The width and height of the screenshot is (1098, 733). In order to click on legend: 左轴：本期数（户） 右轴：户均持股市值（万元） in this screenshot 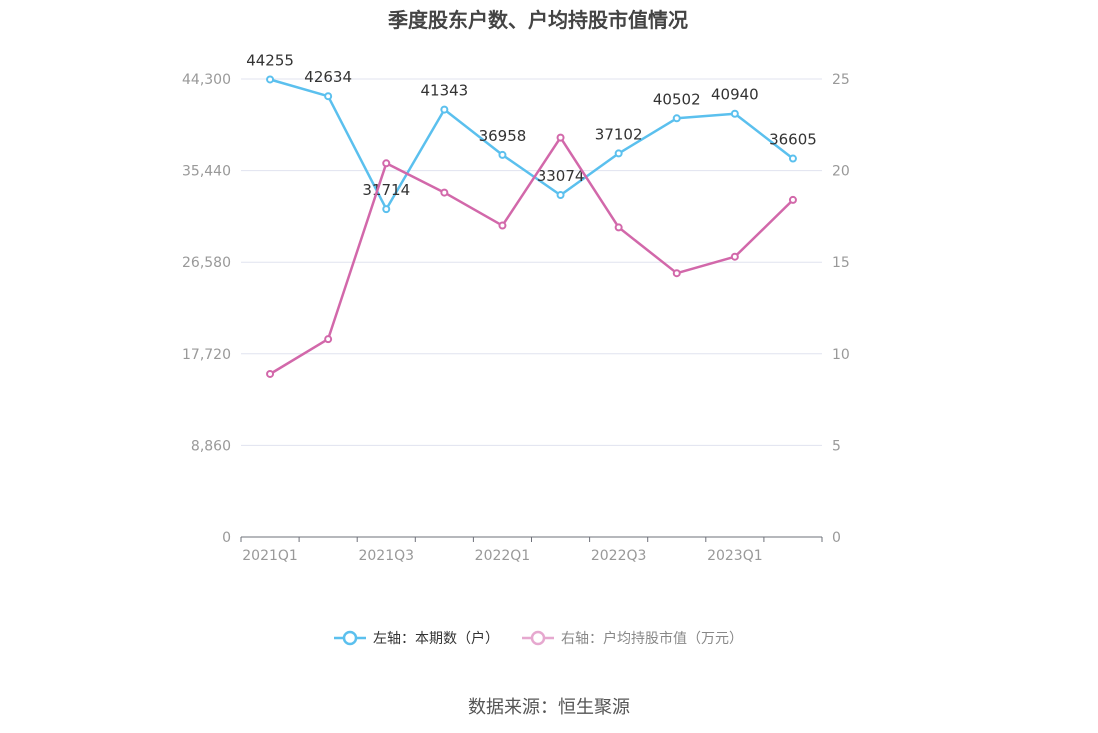, I will do `click(538, 638)`.